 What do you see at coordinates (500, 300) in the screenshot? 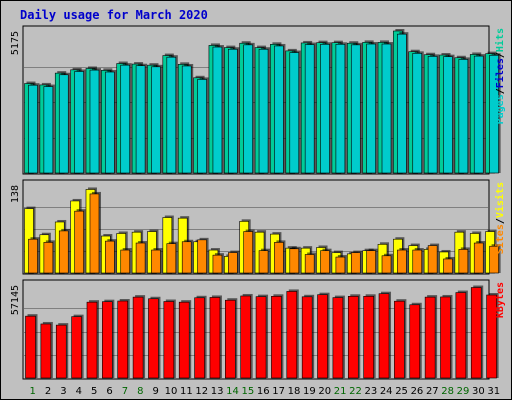
I see `legend-item-kbytes: KBytes` at bounding box center [500, 300].